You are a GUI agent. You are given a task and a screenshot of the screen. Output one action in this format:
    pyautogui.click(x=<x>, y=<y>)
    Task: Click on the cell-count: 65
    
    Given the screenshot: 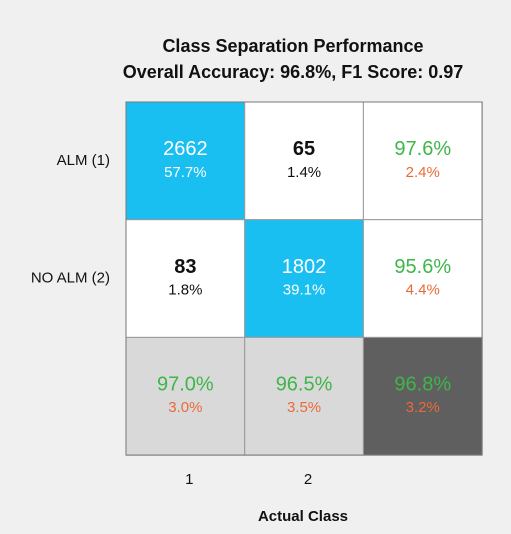 What is the action you would take?
    pyautogui.click(x=304, y=149)
    